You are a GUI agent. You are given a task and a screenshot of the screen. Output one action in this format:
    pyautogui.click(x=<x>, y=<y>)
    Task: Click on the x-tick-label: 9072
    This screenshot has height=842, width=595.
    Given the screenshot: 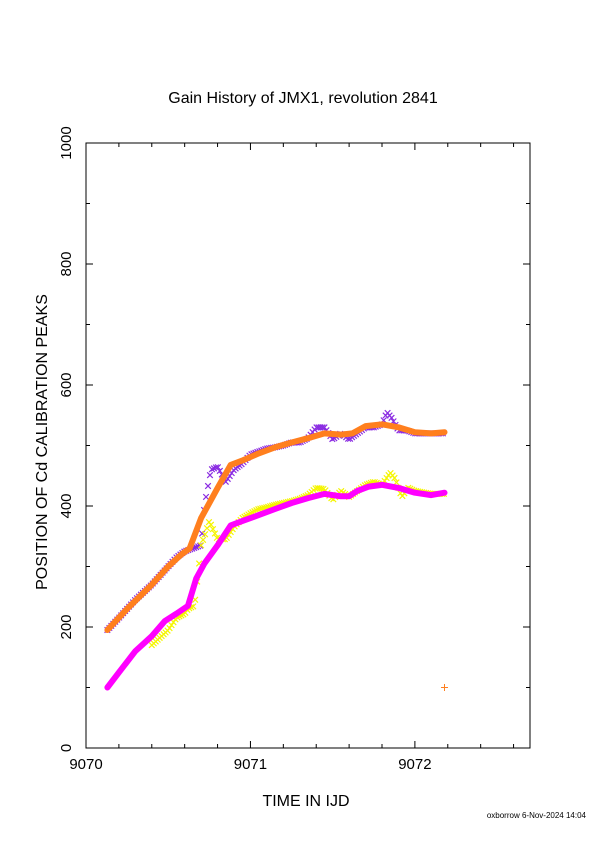 What is the action you would take?
    pyautogui.click(x=414, y=764)
    